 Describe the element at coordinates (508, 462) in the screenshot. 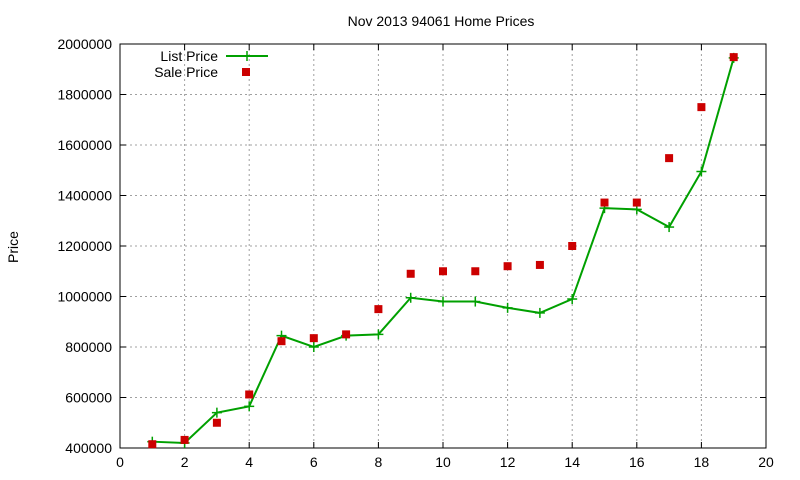

I see `x-tick-label: 12` at that location.